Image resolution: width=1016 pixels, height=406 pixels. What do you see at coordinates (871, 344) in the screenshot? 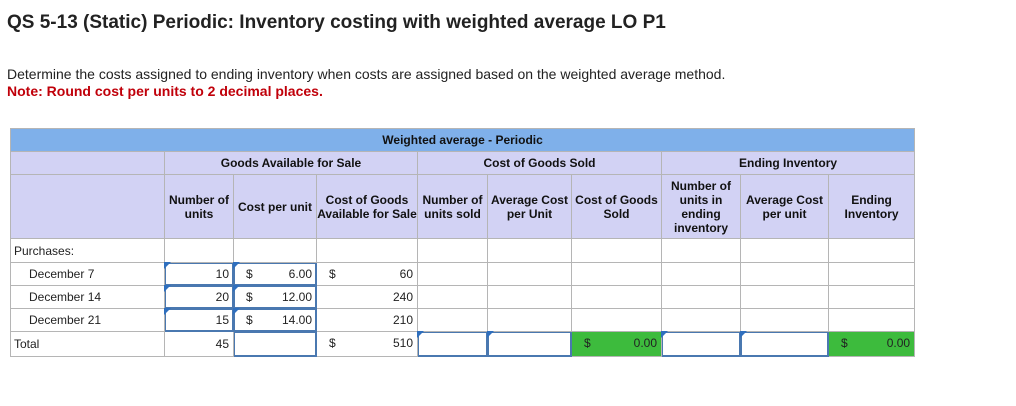
I see `ending-inventory-result-cell: $0.00` at bounding box center [871, 344].